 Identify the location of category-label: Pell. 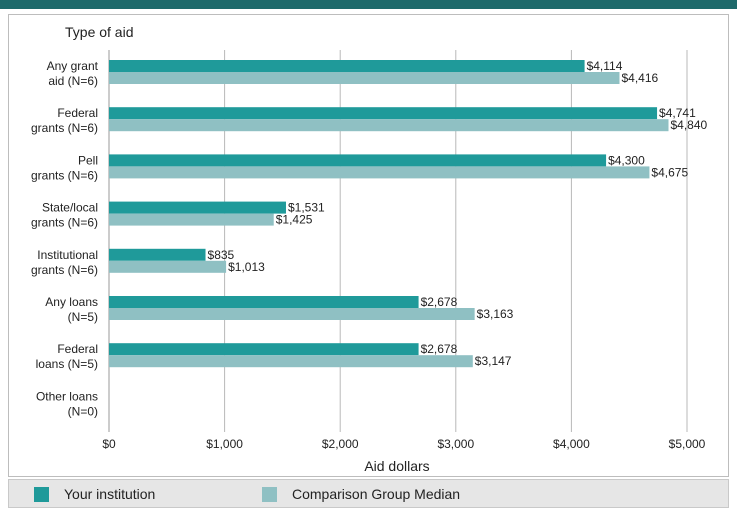
(88, 160).